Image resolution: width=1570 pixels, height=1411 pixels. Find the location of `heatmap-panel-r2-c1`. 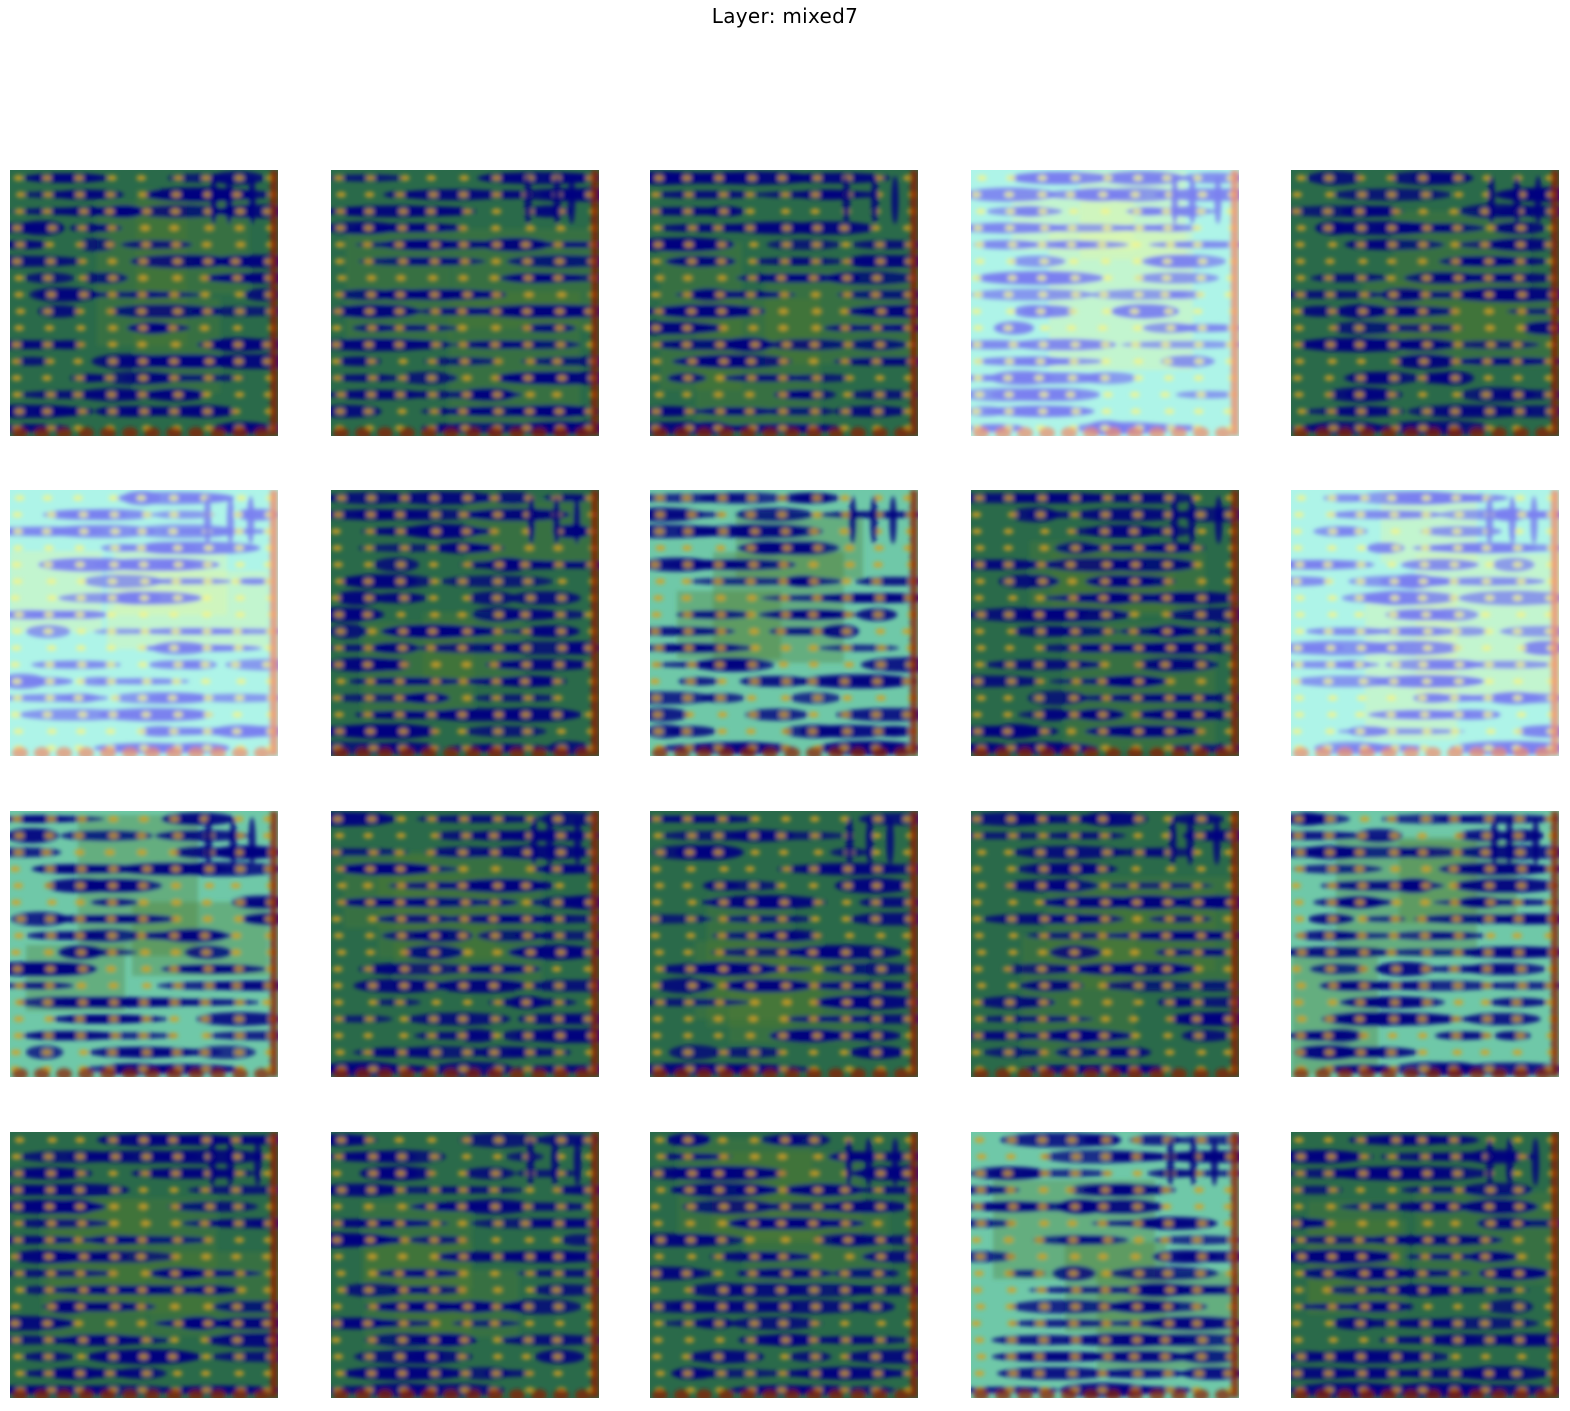

heatmap-panel-r2-c1 is located at coordinates (144, 623).